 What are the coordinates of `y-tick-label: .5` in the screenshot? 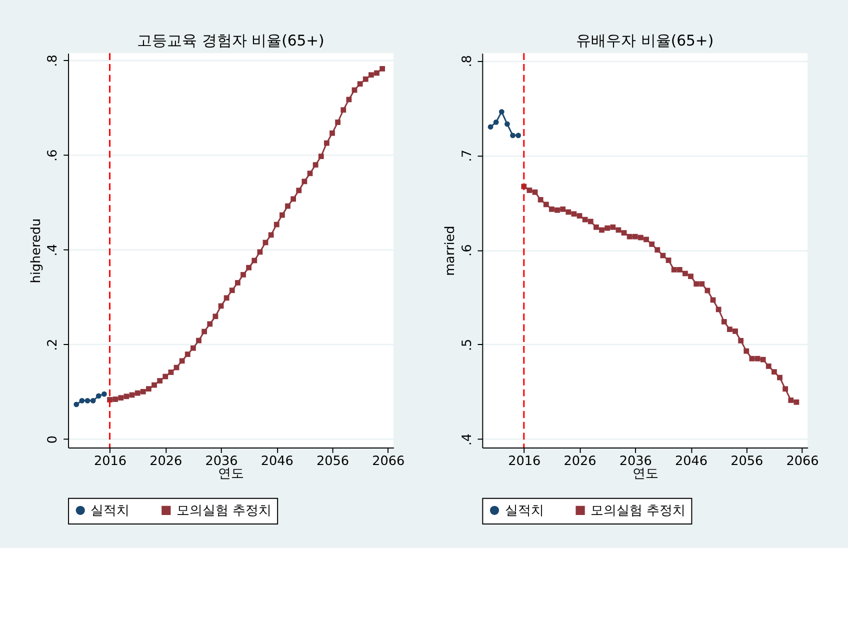 It's located at (467, 345).